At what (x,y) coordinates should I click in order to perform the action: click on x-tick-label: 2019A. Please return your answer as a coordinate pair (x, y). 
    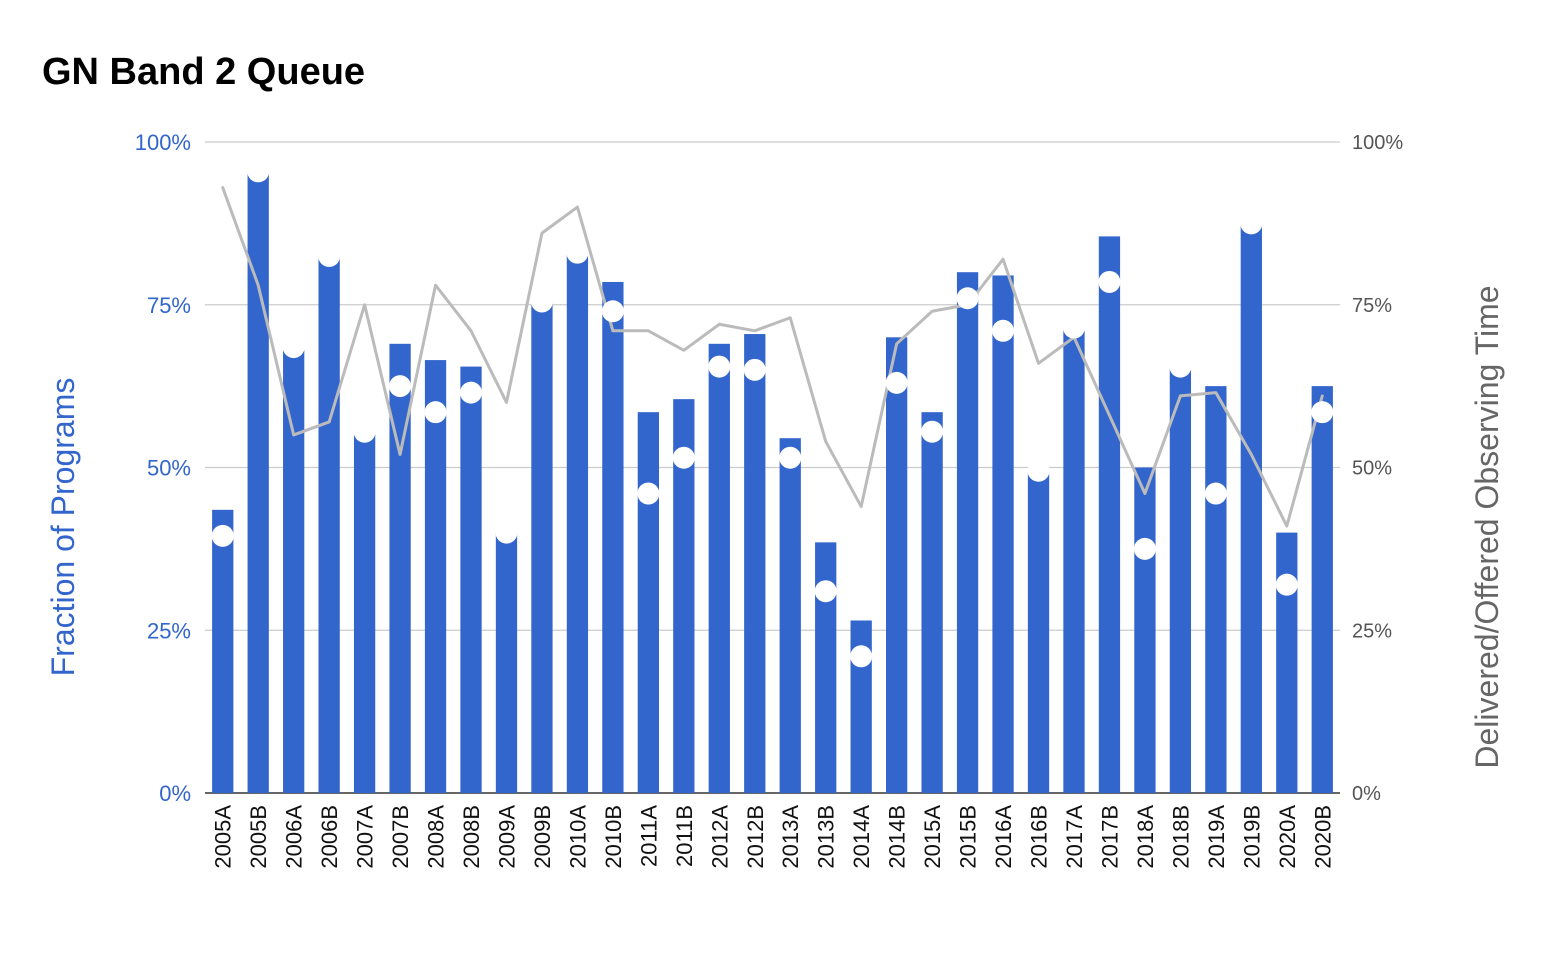
    Looking at the image, I should click on (1216, 837).